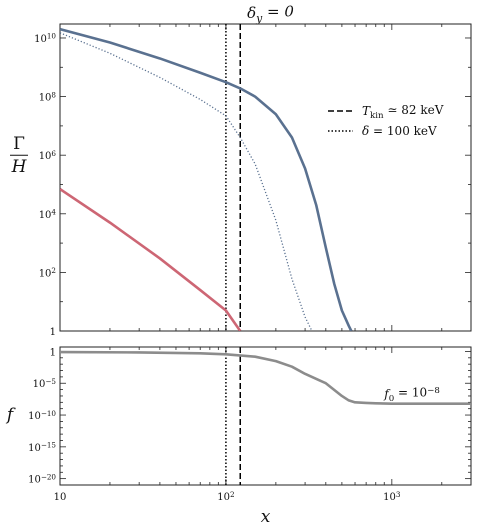  Describe the element at coordinates (19, 144) in the screenshot. I see `y-label-numerator: Γ` at that location.